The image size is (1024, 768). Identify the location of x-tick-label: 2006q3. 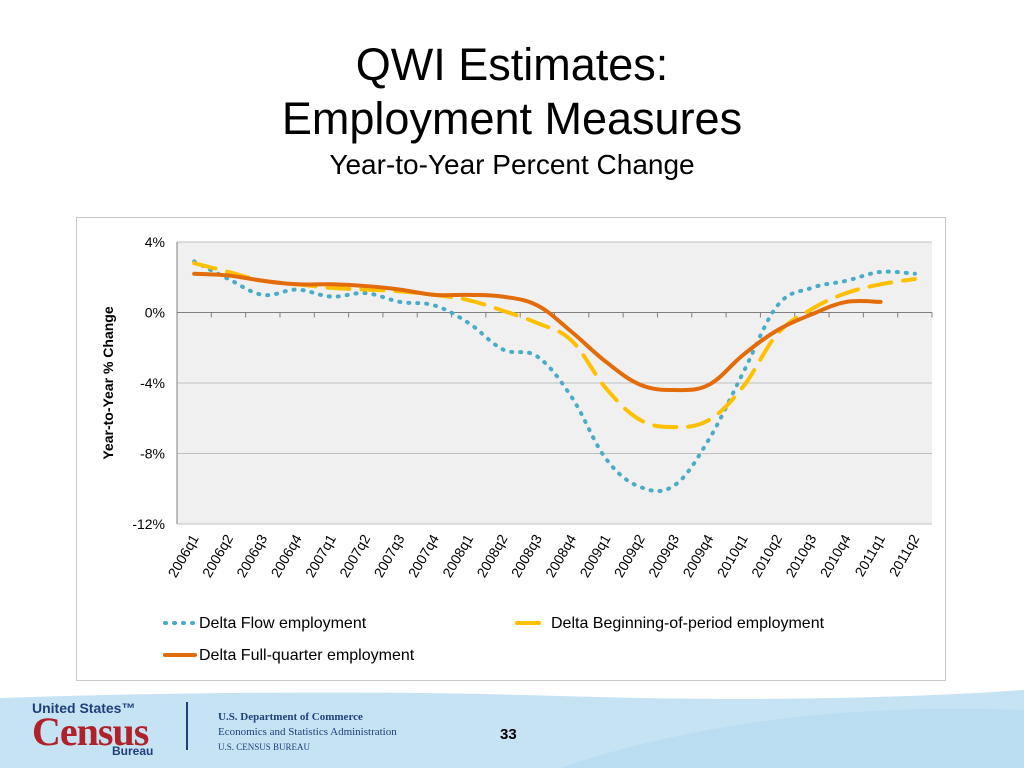
(251, 555).